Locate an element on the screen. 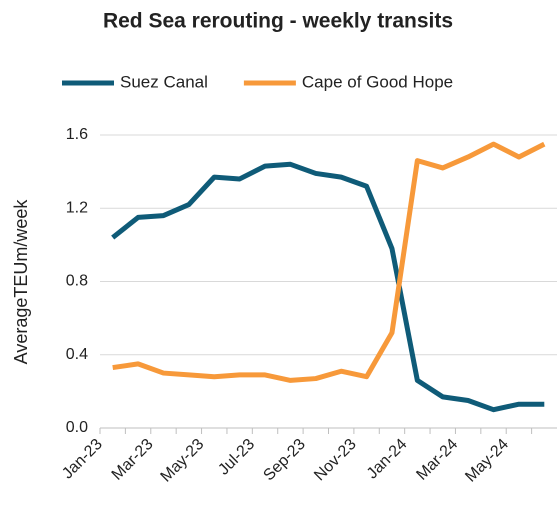 Image resolution: width=557 pixels, height=509 pixels. x-tick-label: May-23 is located at coordinates (183, 461).